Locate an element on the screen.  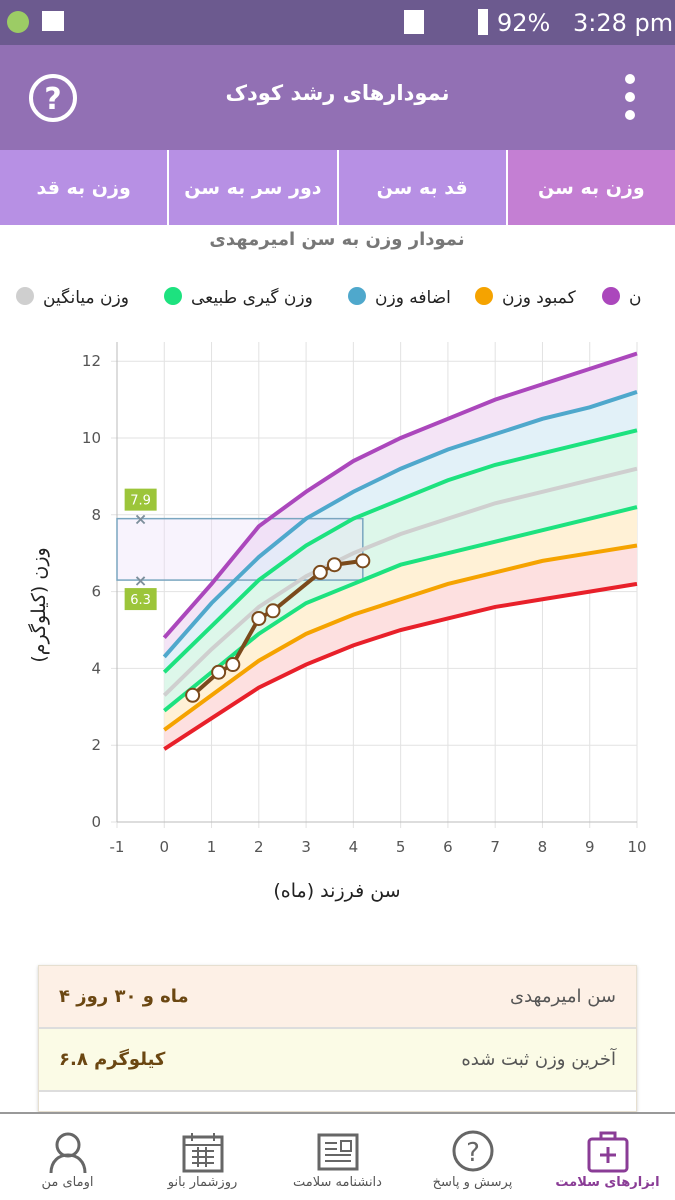
x-tick-label: 10 is located at coordinates (636, 847).